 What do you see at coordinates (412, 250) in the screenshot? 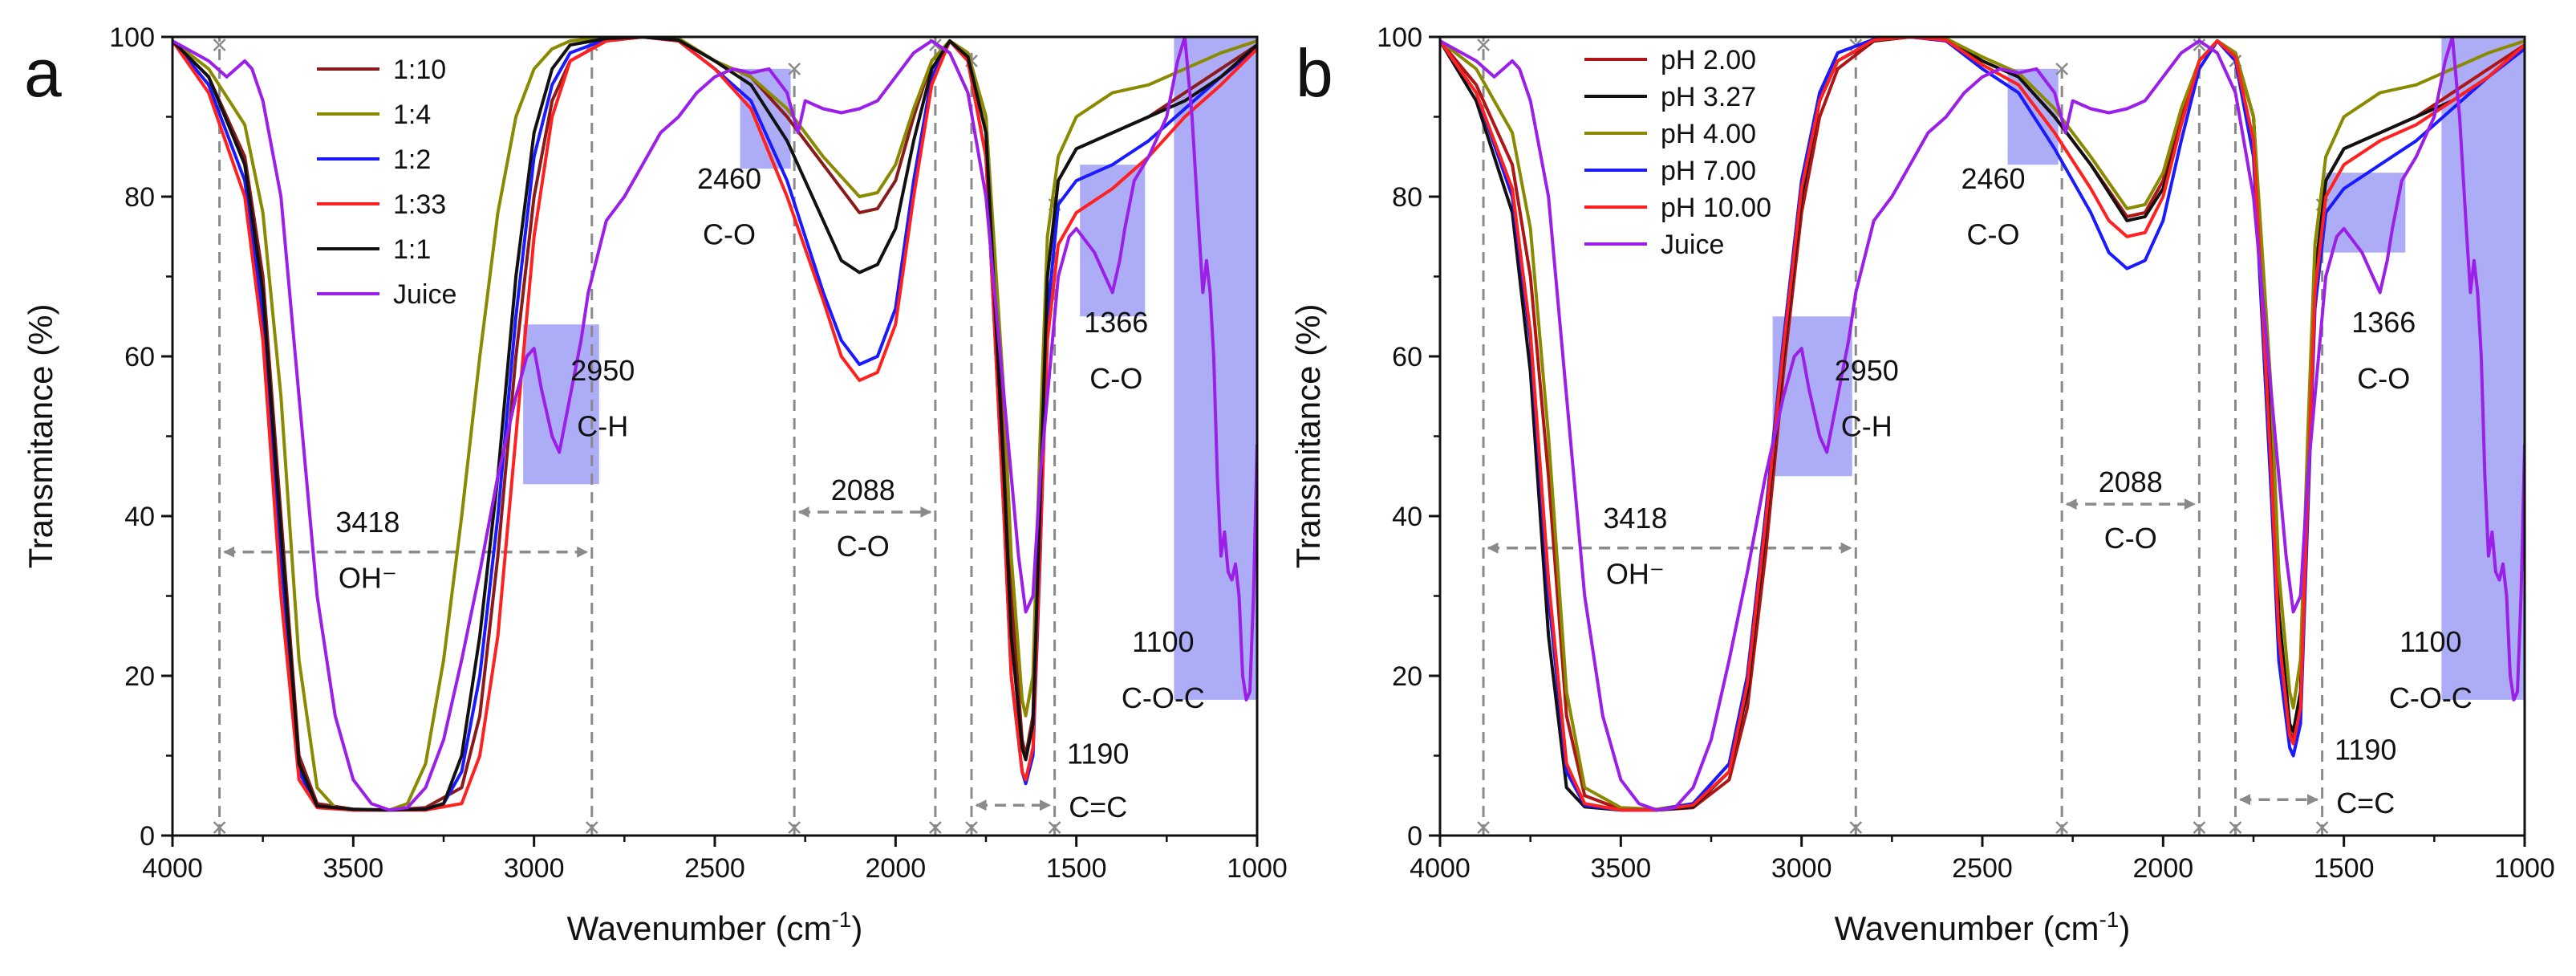
I see `legend-label: 1:1` at bounding box center [412, 250].